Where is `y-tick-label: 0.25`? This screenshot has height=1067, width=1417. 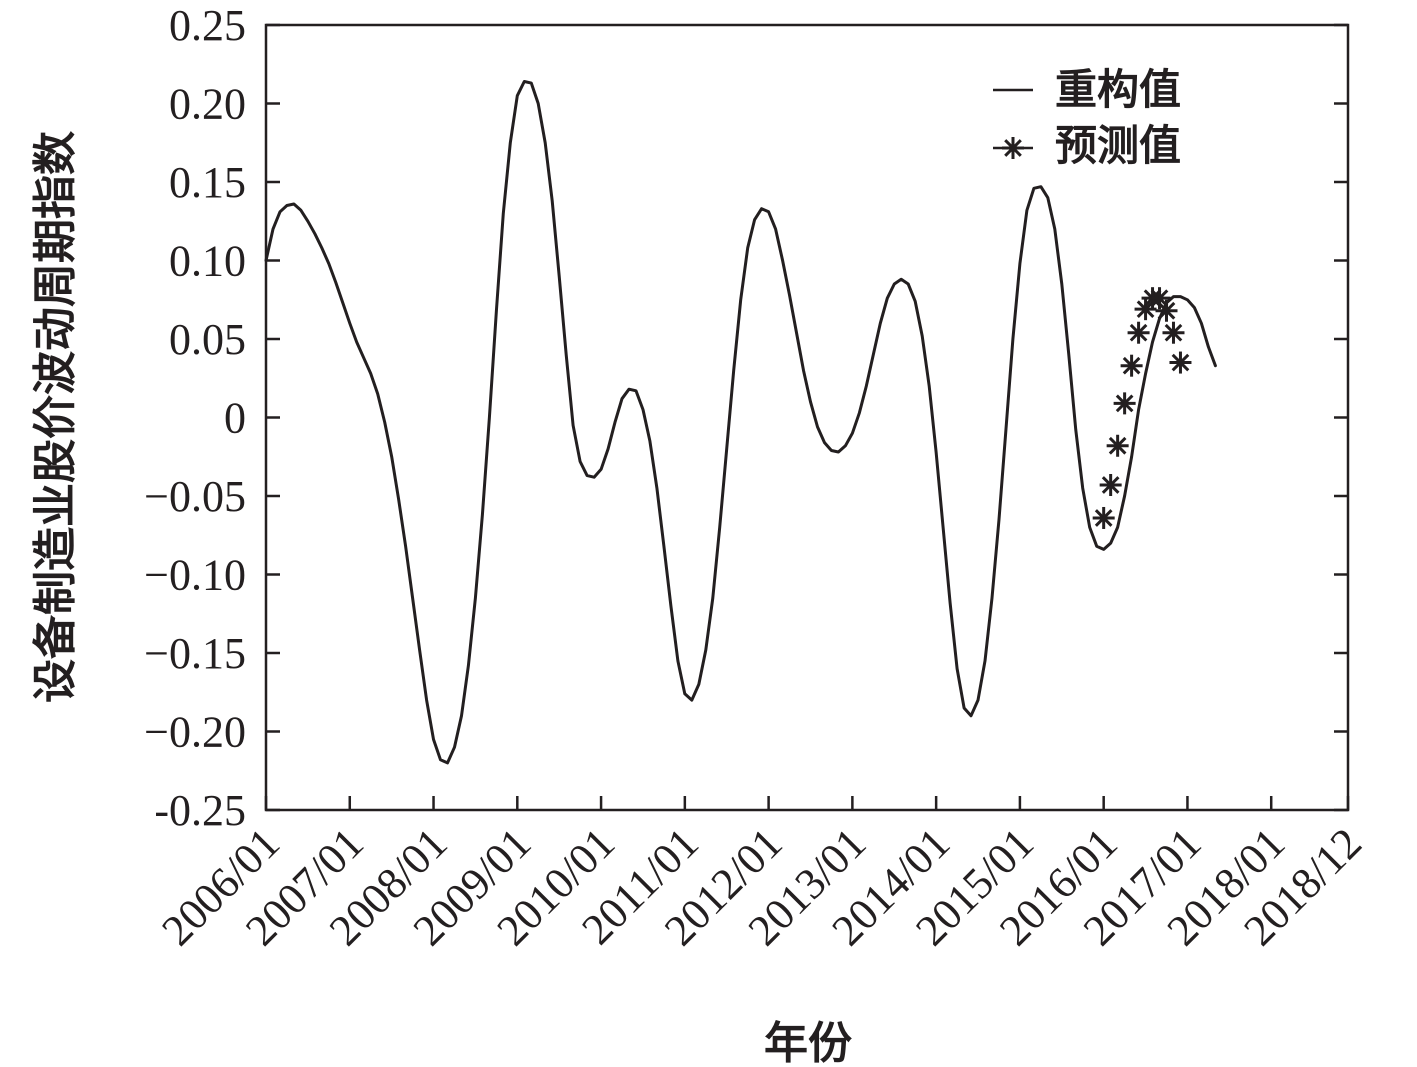
y-tick-label: 0.25 is located at coordinates (207, 25).